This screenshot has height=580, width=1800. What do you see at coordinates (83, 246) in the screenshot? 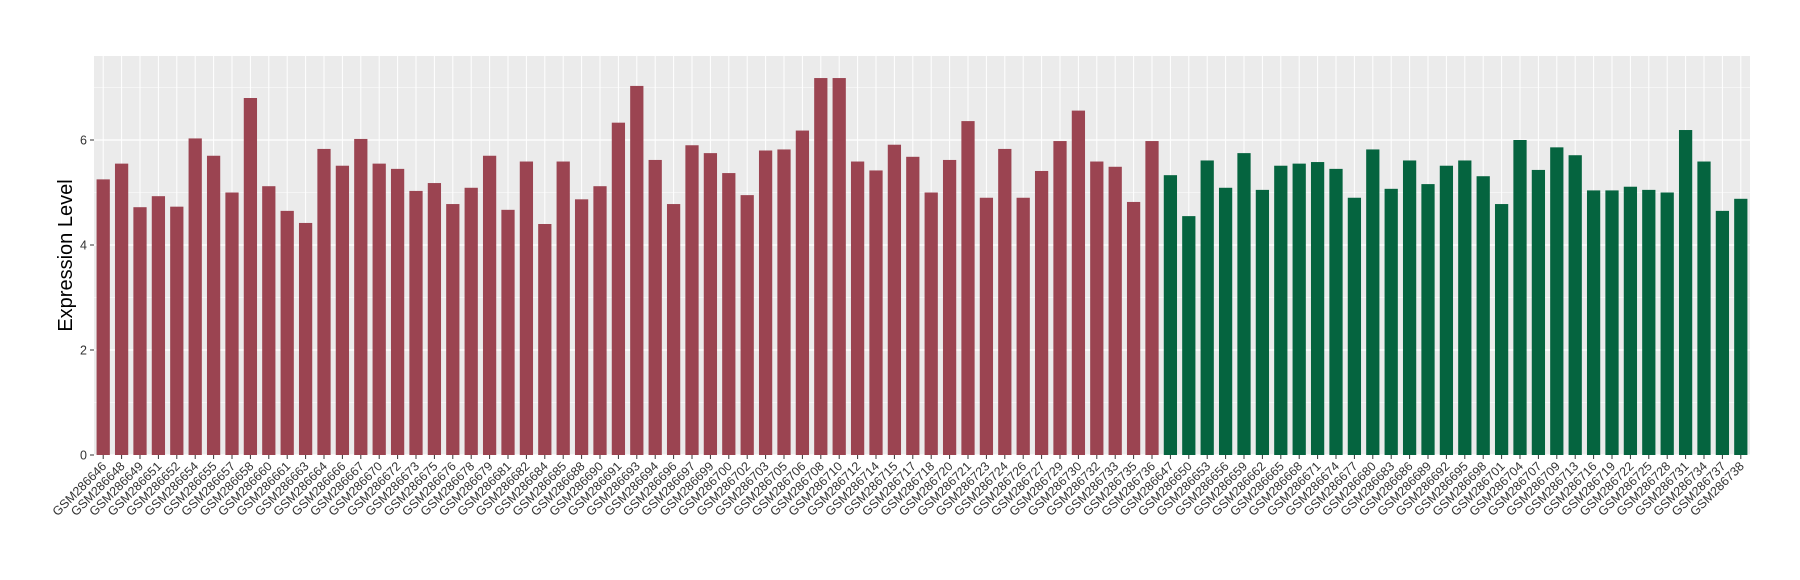
I see `y-tick-label: 4` at bounding box center [83, 246].